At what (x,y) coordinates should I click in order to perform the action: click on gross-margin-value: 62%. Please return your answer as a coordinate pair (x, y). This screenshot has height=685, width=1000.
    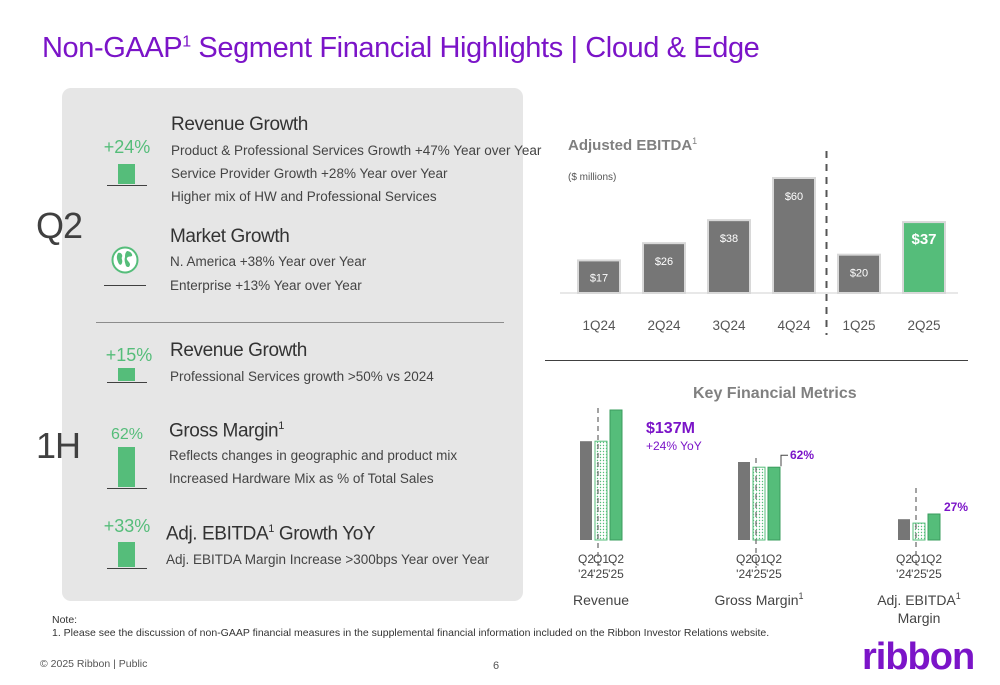
    Looking at the image, I should click on (127, 434).